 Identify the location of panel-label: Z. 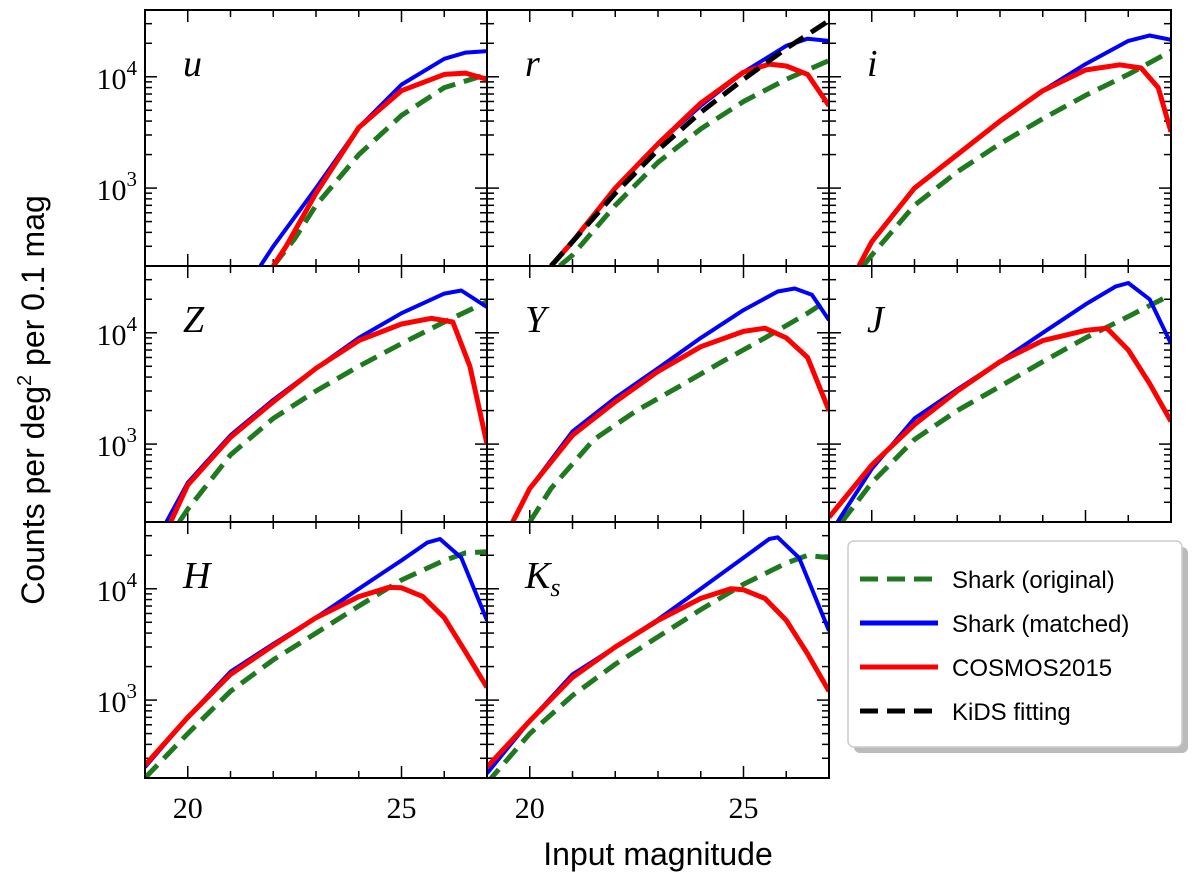
(194, 320).